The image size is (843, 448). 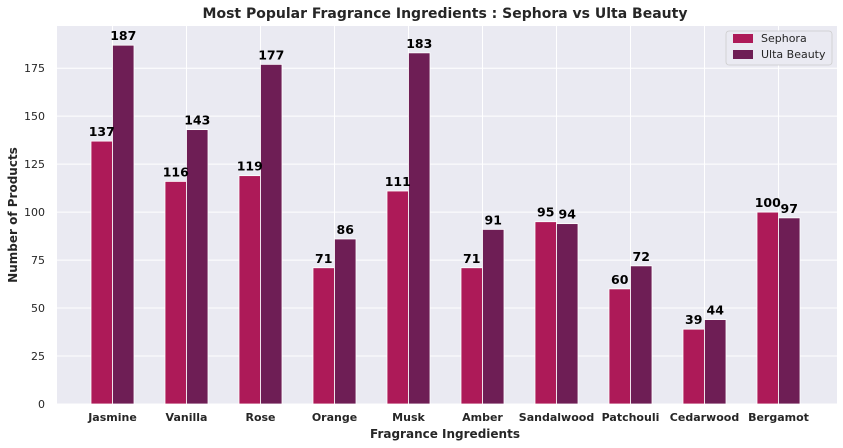 What do you see at coordinates (716, 310) in the screenshot?
I see `data-label-ulta-beauty-cedarwood: 44` at bounding box center [716, 310].